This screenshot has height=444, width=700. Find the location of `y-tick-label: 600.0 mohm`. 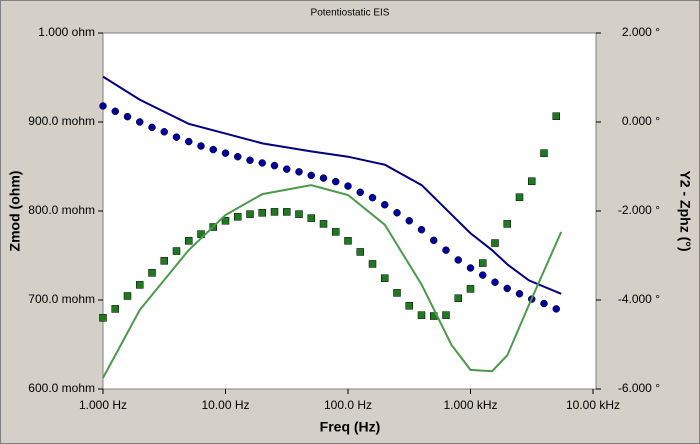

y-tick-label: 600.0 mohm is located at coordinates (61, 388).